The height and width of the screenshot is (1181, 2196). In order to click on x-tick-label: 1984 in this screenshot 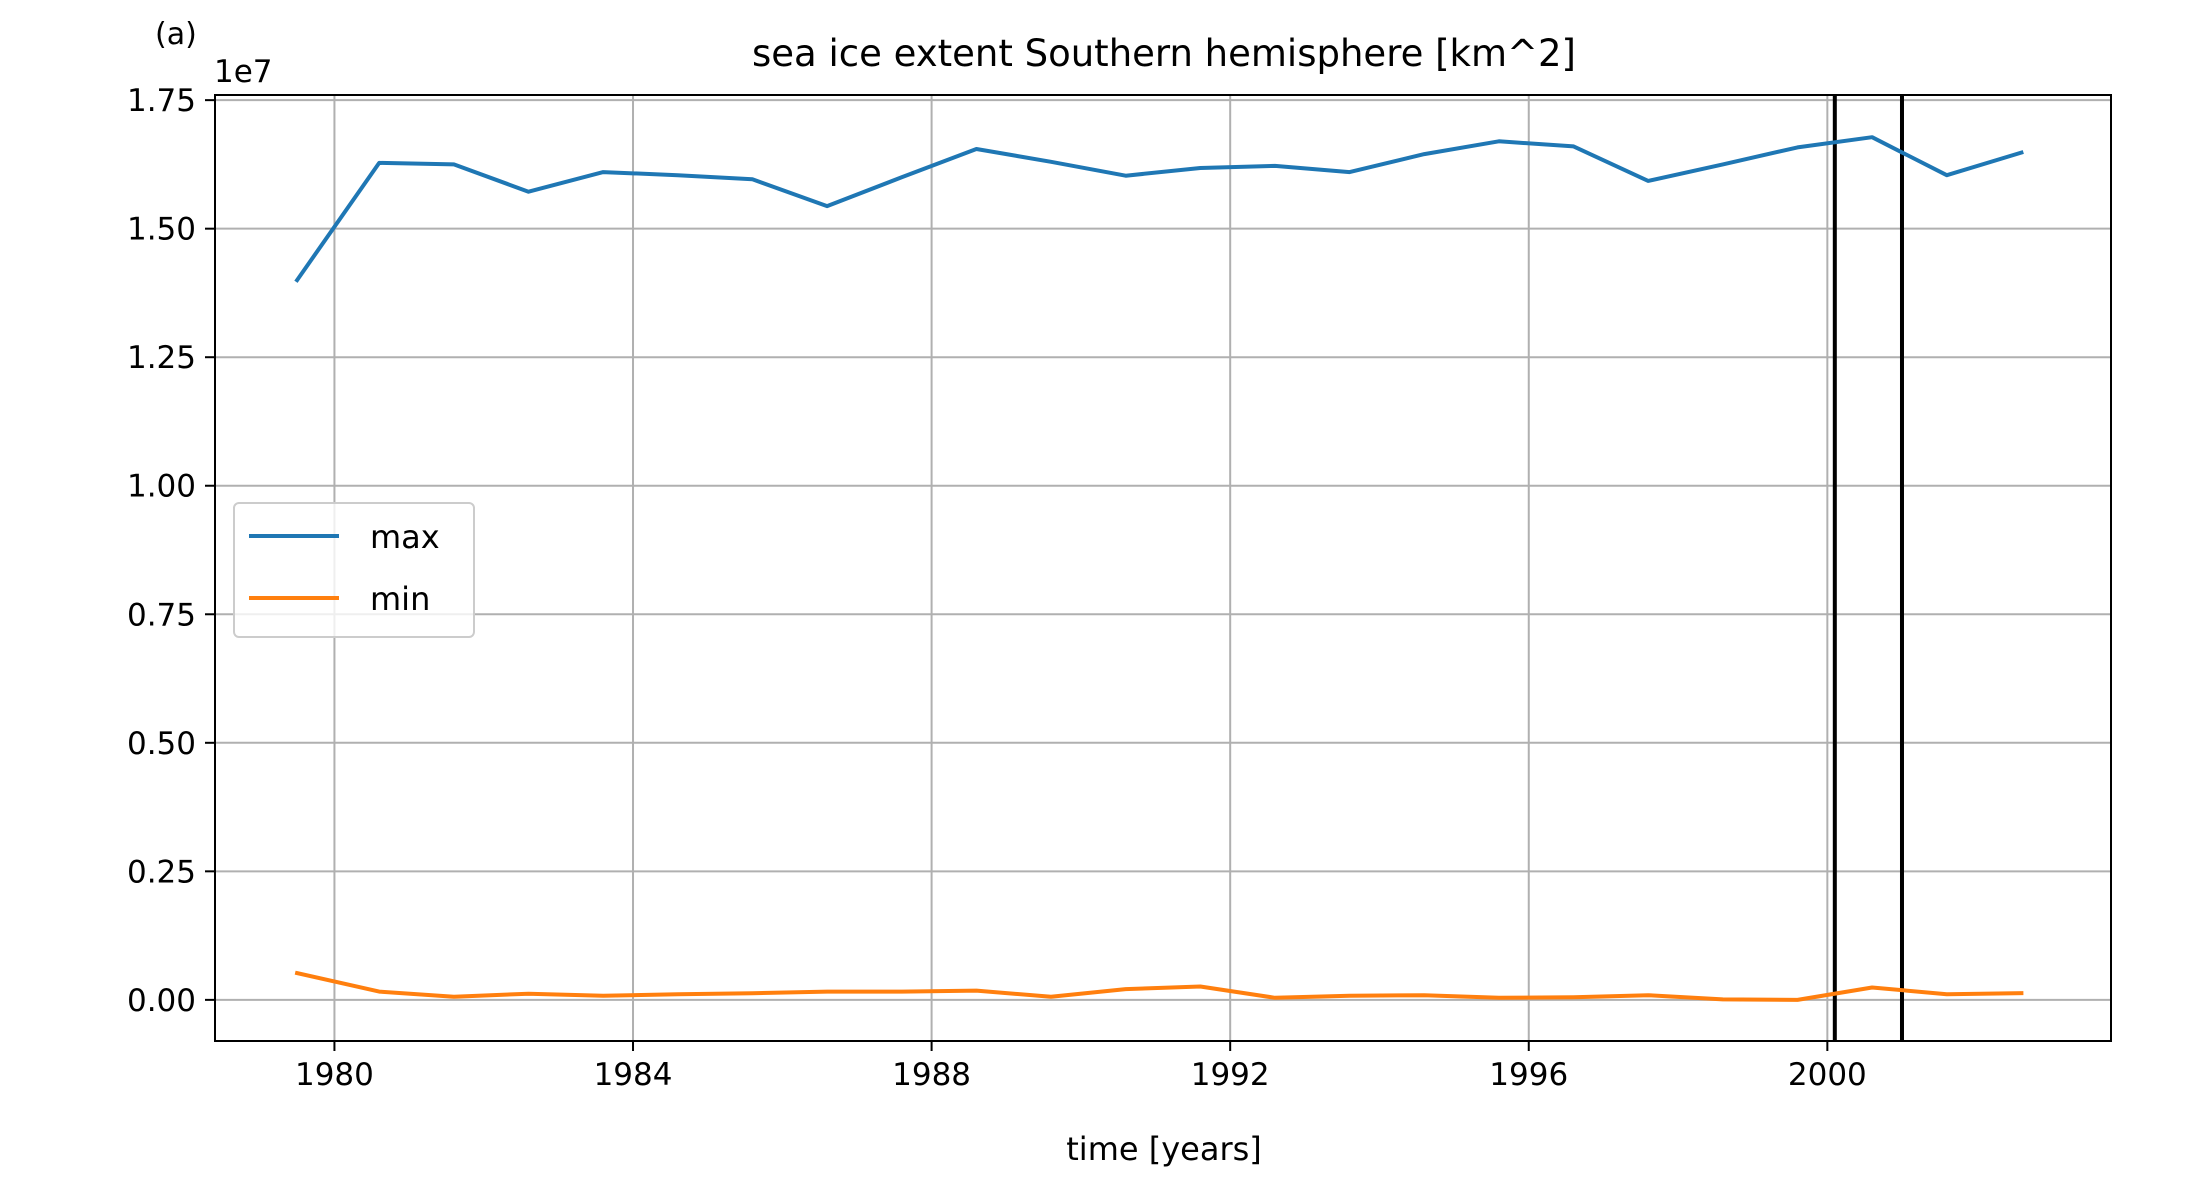, I will do `click(633, 1075)`.